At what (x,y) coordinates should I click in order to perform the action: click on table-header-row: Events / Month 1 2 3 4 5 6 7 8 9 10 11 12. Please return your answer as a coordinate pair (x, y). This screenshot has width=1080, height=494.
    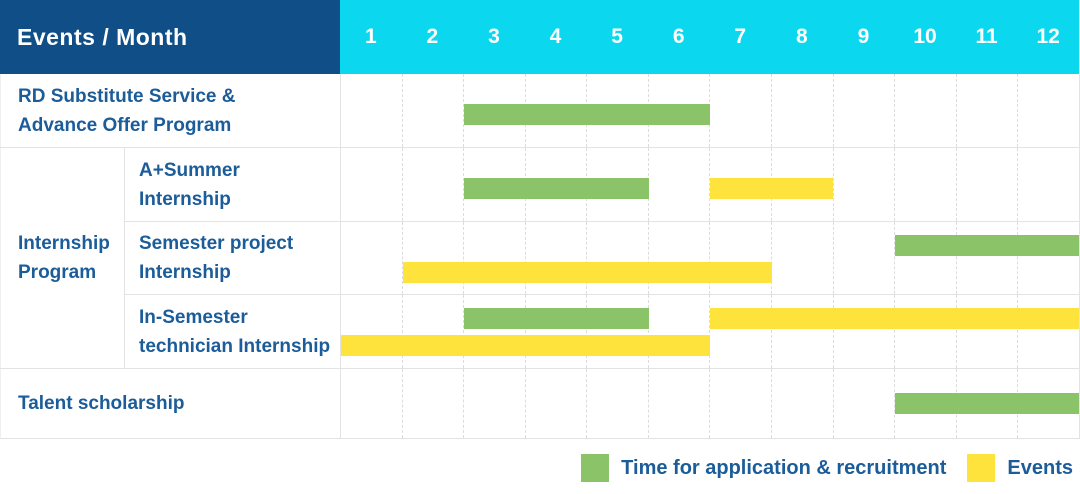
    Looking at the image, I should click on (539, 37).